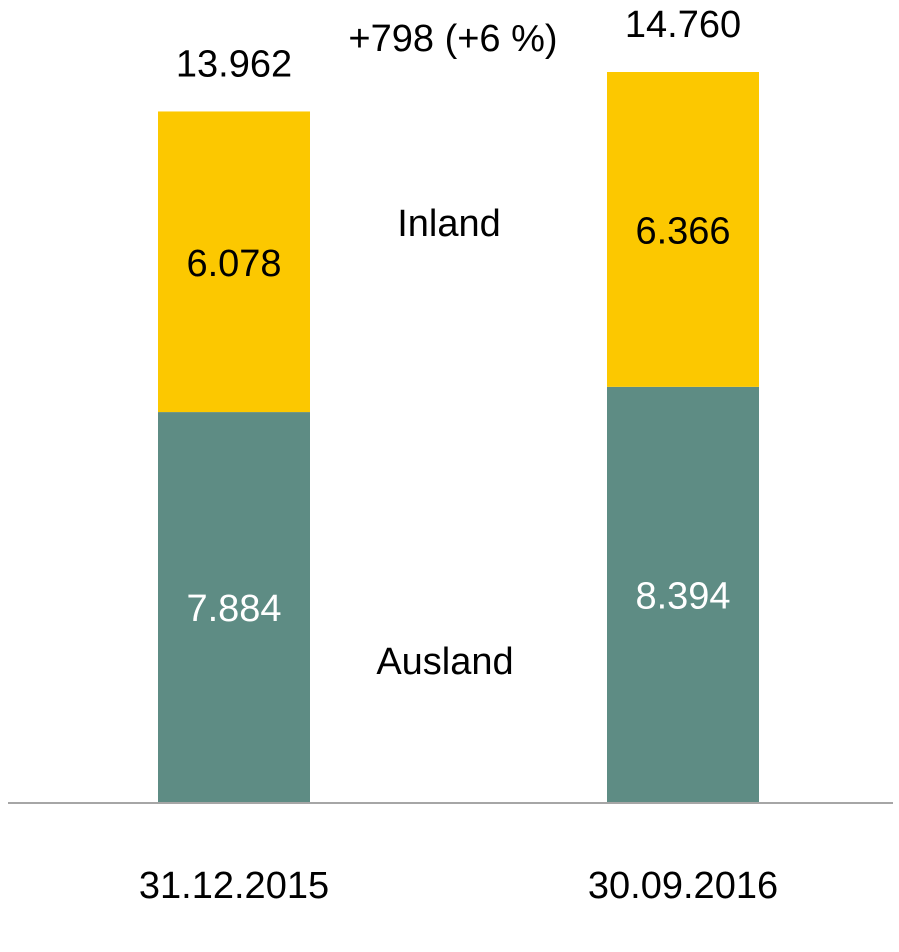  I want to click on x-tick-label-2: 30.09.2016, so click(683, 886).